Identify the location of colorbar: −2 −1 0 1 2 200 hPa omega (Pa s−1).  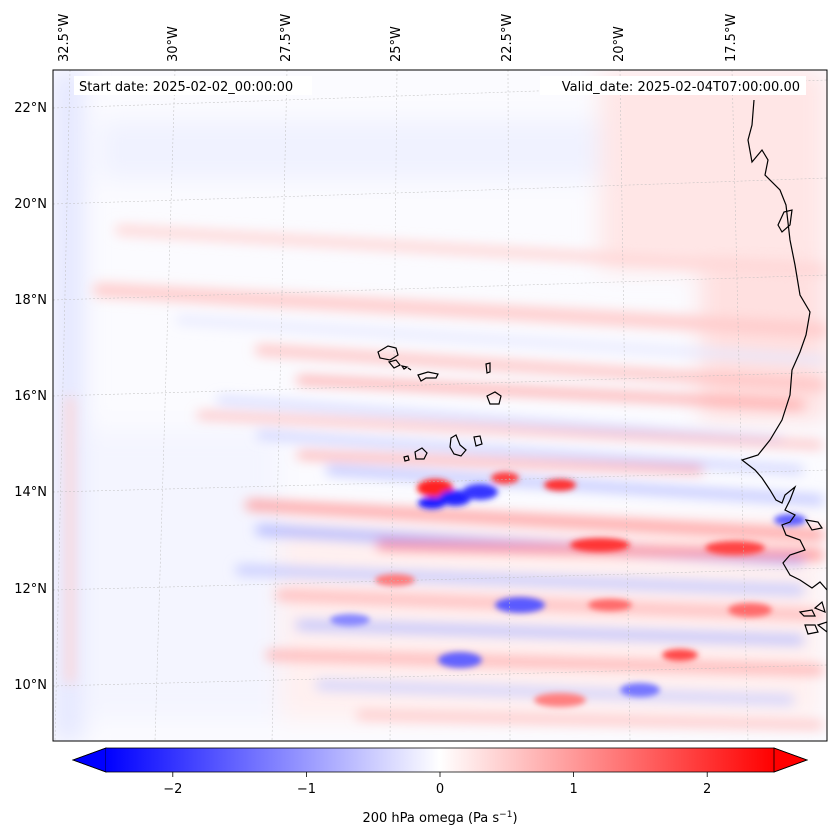
(440, 786).